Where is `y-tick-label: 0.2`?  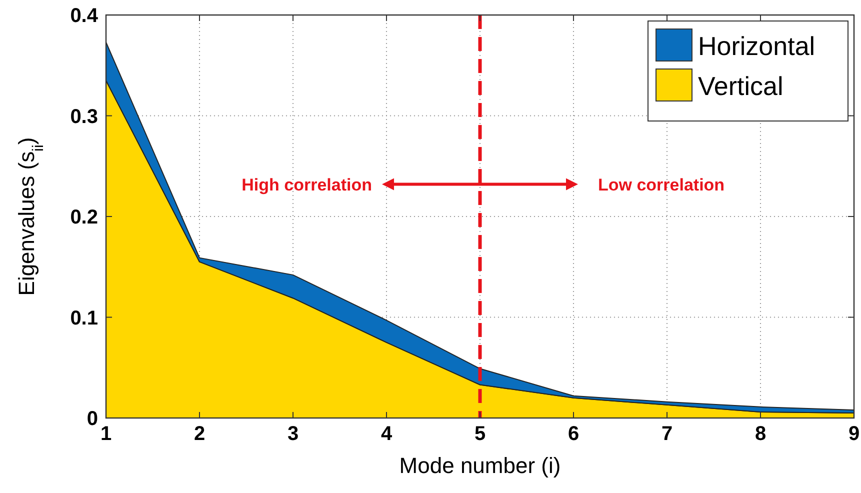
y-tick-label: 0.2 is located at coordinates (84, 217).